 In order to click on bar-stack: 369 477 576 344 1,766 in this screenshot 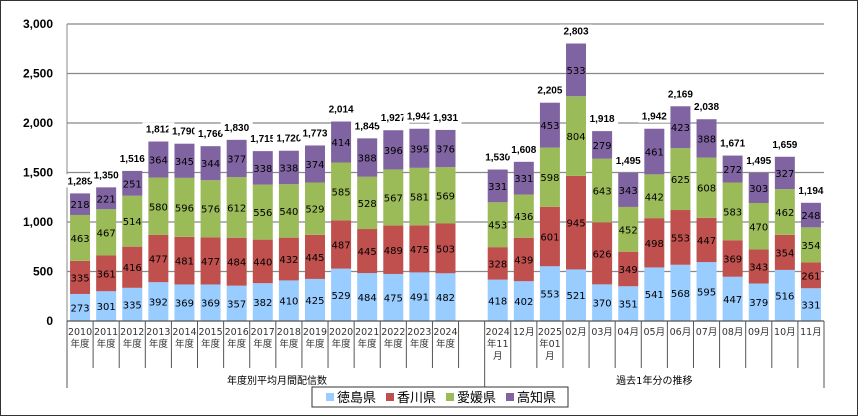, I will do `click(210, 224)`.